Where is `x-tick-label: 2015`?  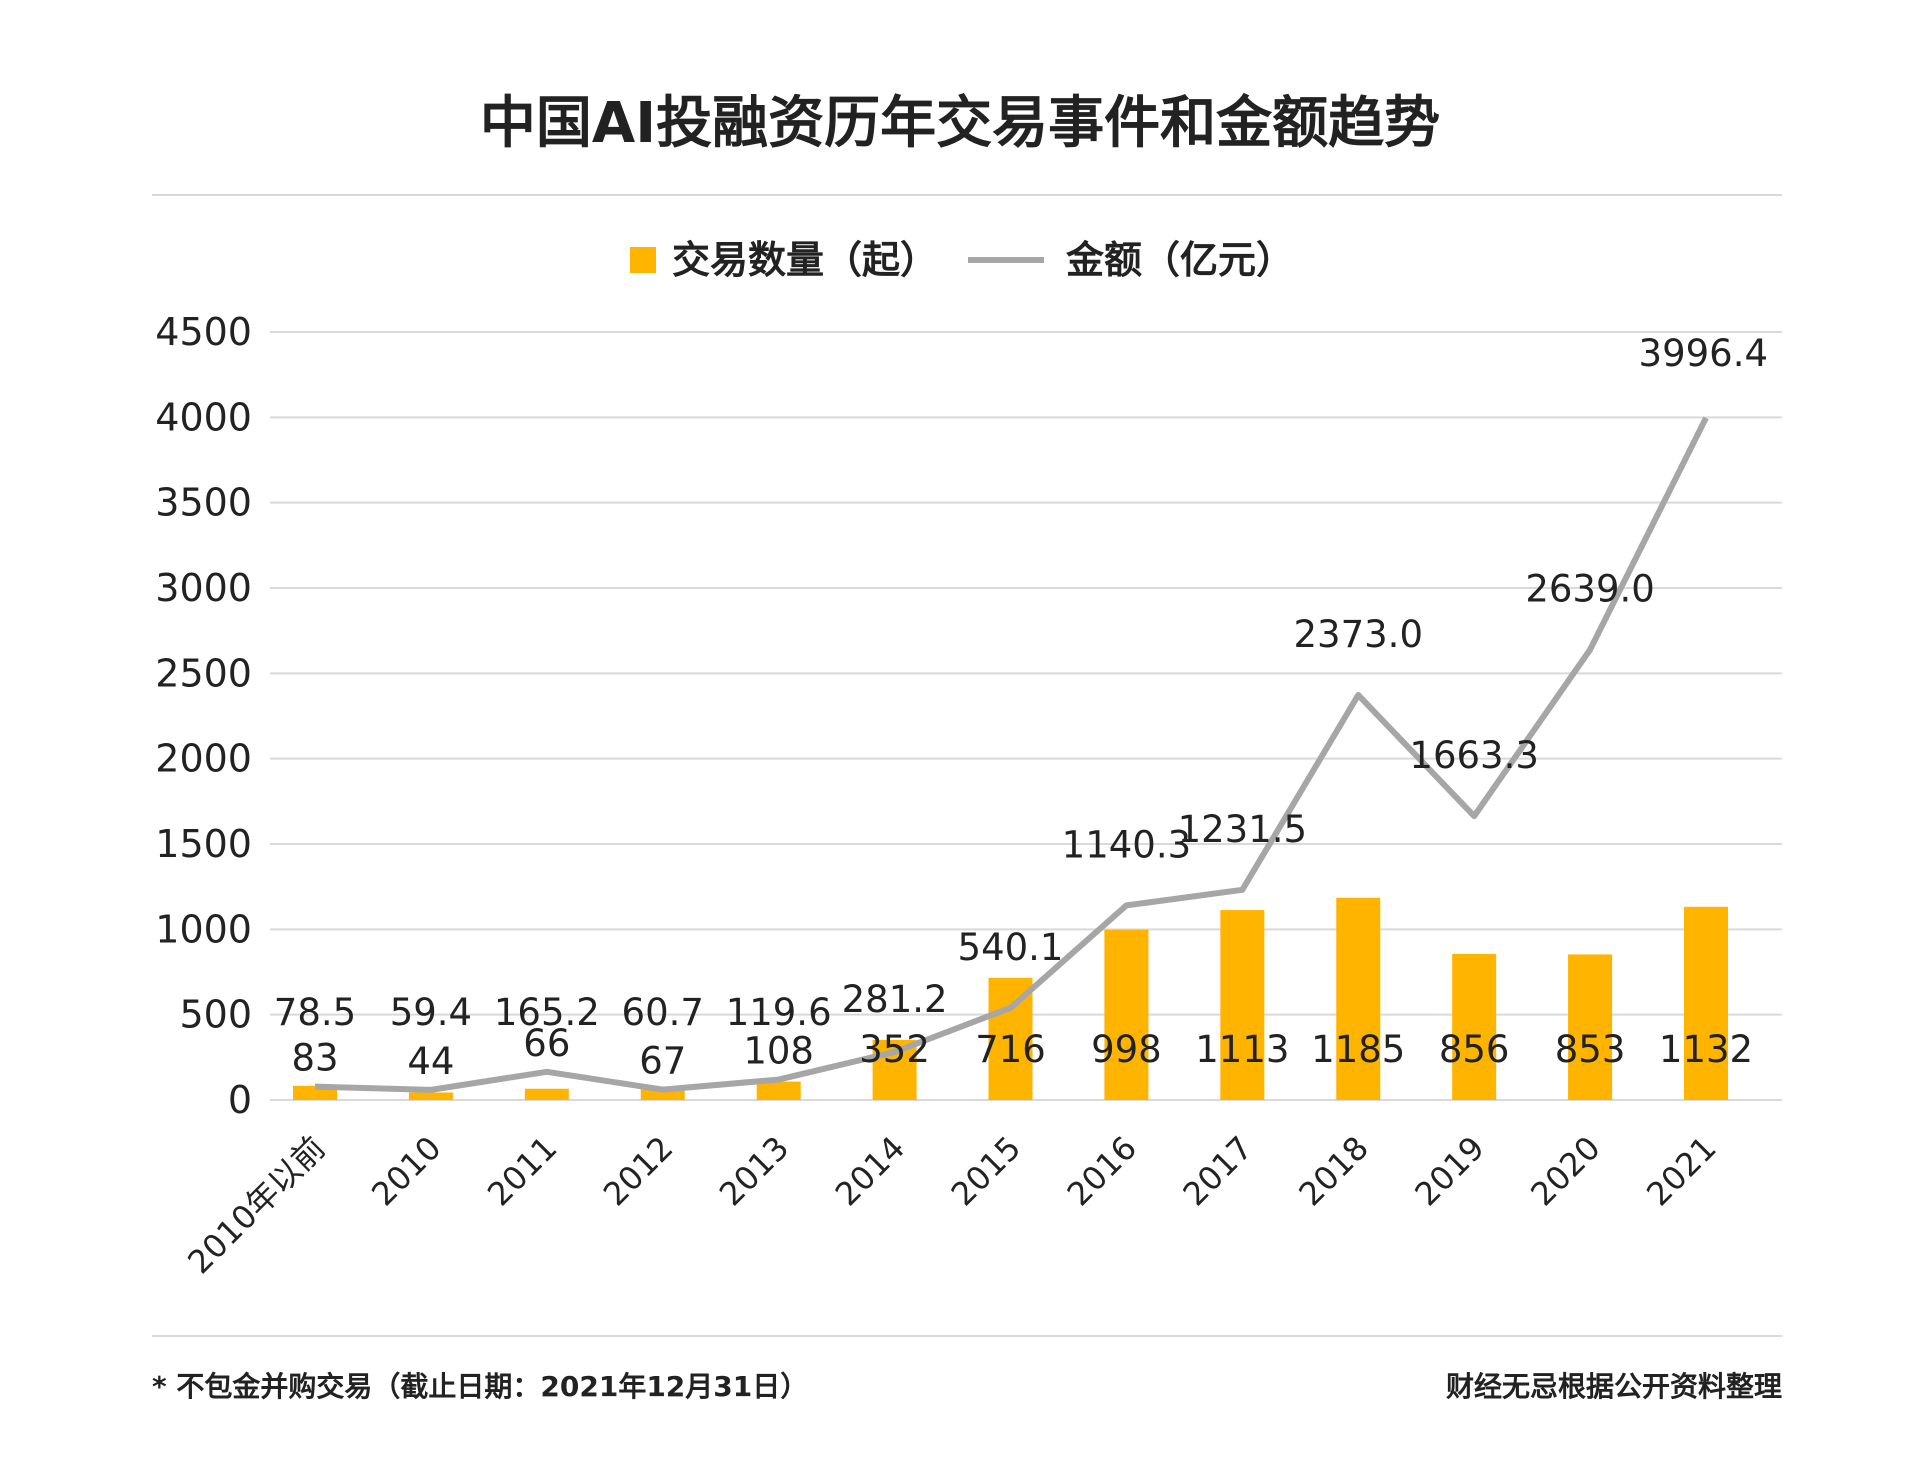
x-tick-label: 2015 is located at coordinates (986, 1171).